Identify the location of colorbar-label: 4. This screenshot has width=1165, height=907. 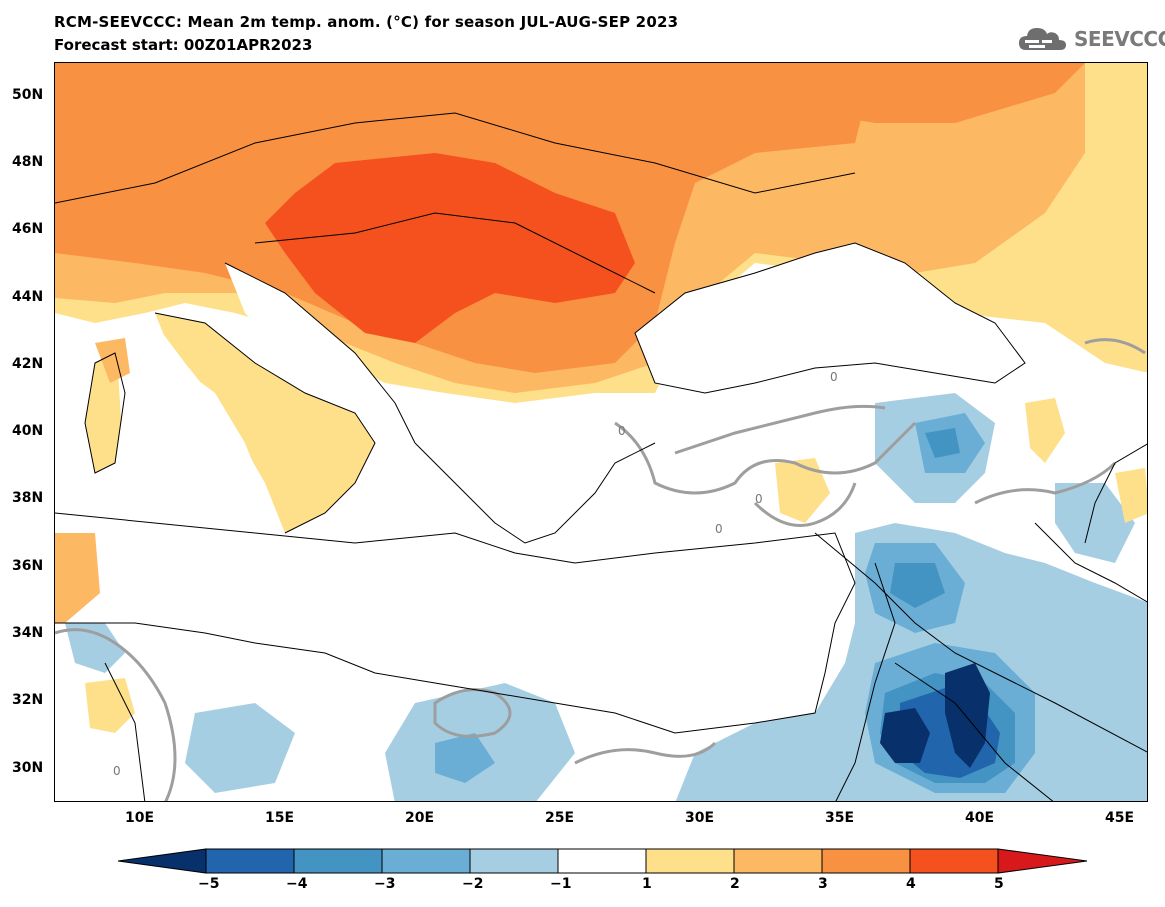
(911, 884).